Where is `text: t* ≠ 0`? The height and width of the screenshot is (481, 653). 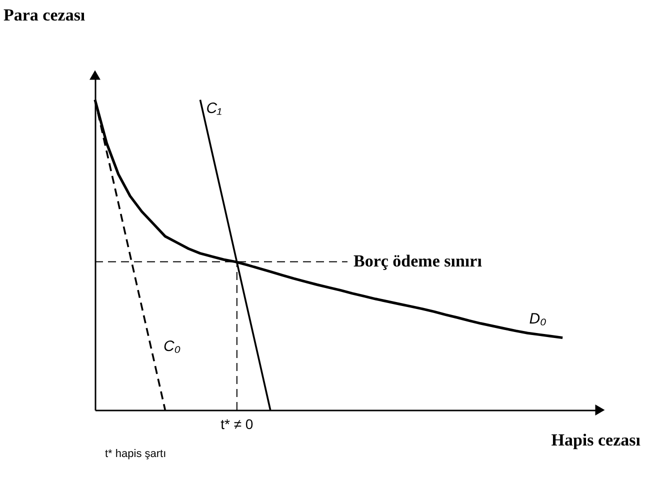
text: t* ≠ 0 is located at coordinates (237, 424).